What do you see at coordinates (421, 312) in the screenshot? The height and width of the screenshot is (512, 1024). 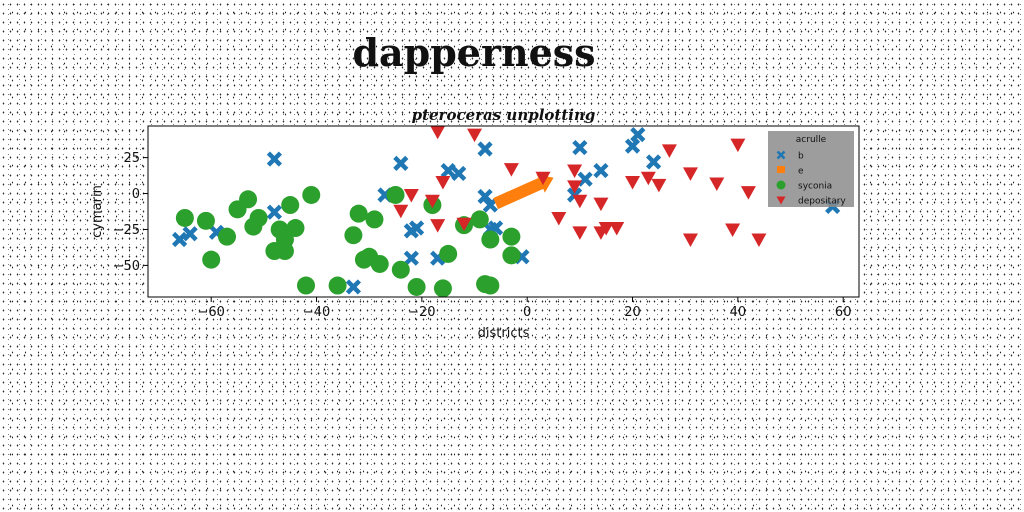 I see `x-tick-label: −20` at bounding box center [421, 312].